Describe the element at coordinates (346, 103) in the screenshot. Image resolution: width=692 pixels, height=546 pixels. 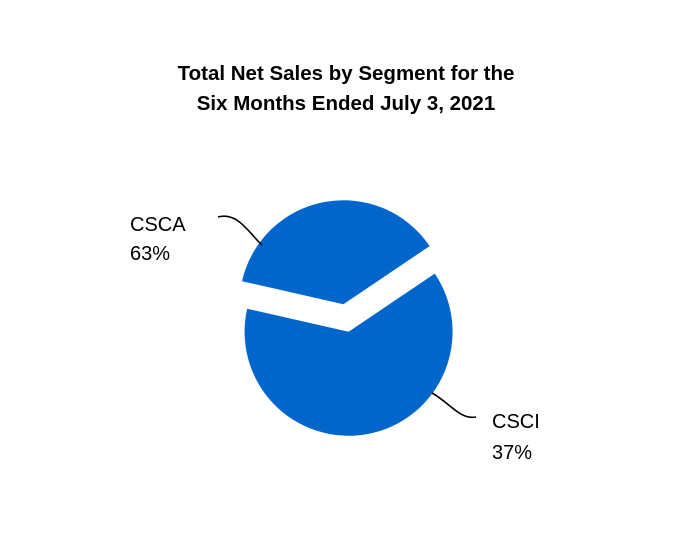
I see `chart-subtitle: Six Months Ended July 3, 2021` at that location.